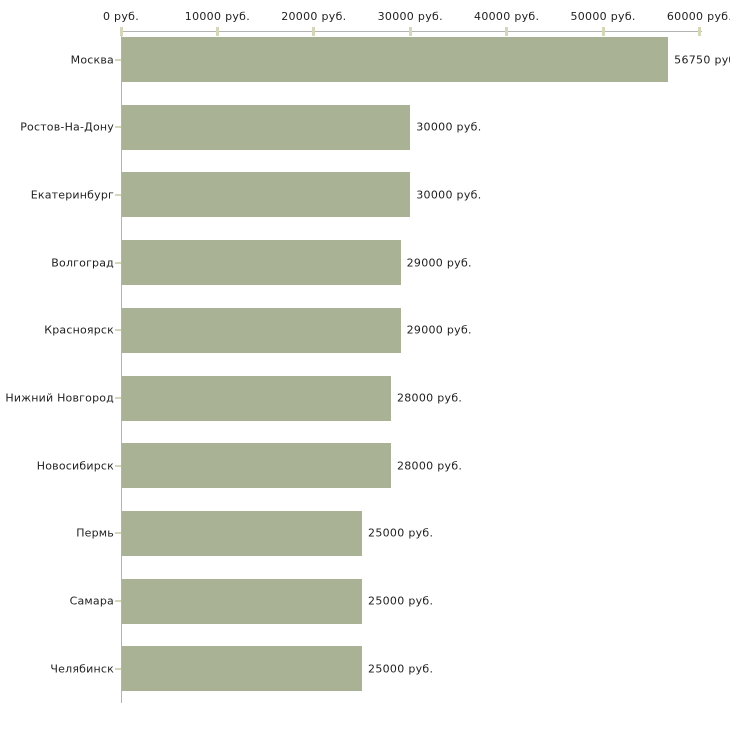 The image size is (730, 730). Describe the element at coordinates (95, 533) in the screenshot. I see `category-label: Пермь` at that location.